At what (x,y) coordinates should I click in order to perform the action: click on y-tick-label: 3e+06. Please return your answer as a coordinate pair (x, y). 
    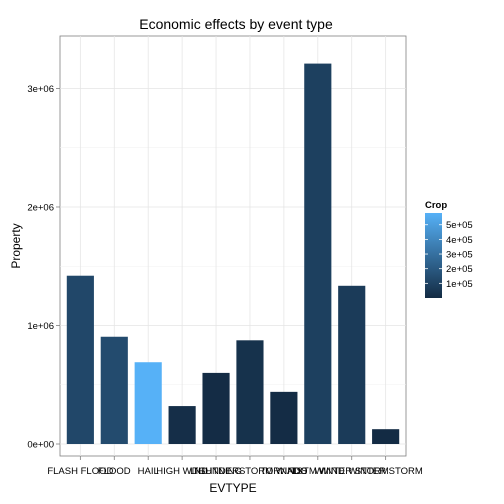
    Looking at the image, I should click on (40, 89).